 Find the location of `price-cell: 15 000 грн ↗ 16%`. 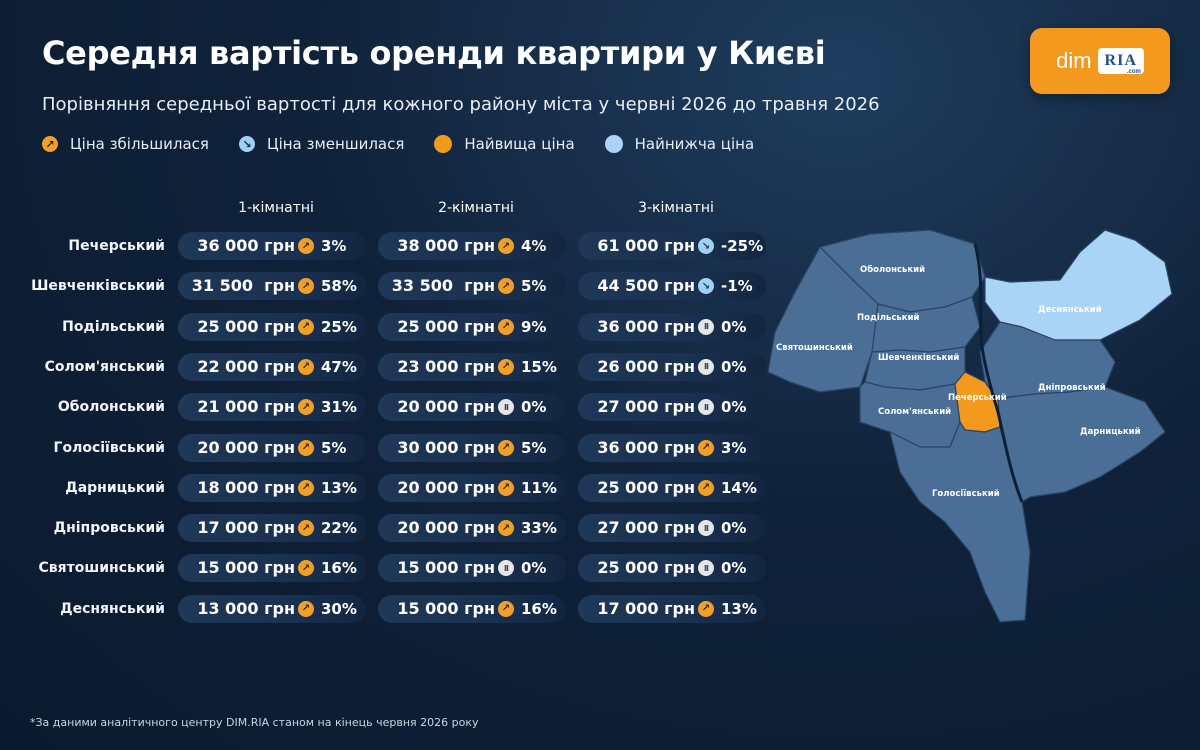

price-cell: 15 000 грн ↗ 16% is located at coordinates (472, 608).